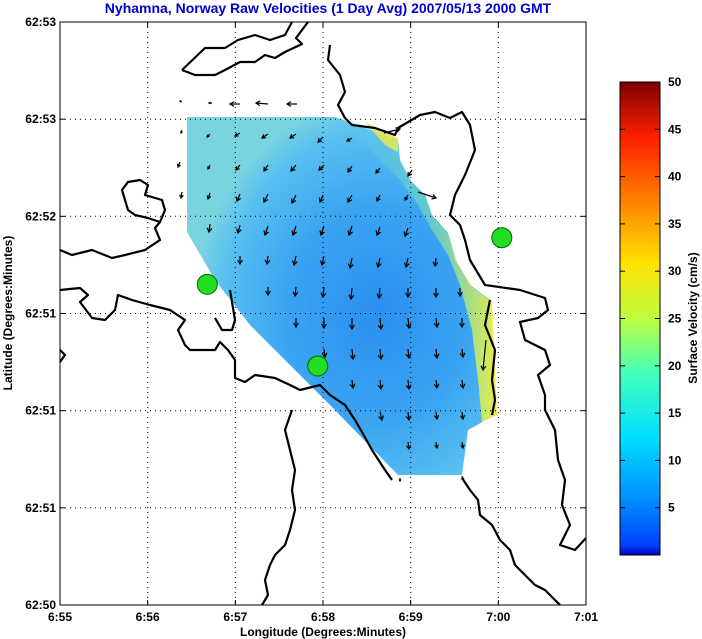  What do you see at coordinates (640, 318) in the screenshot?
I see `colorbar-scale` at bounding box center [640, 318].